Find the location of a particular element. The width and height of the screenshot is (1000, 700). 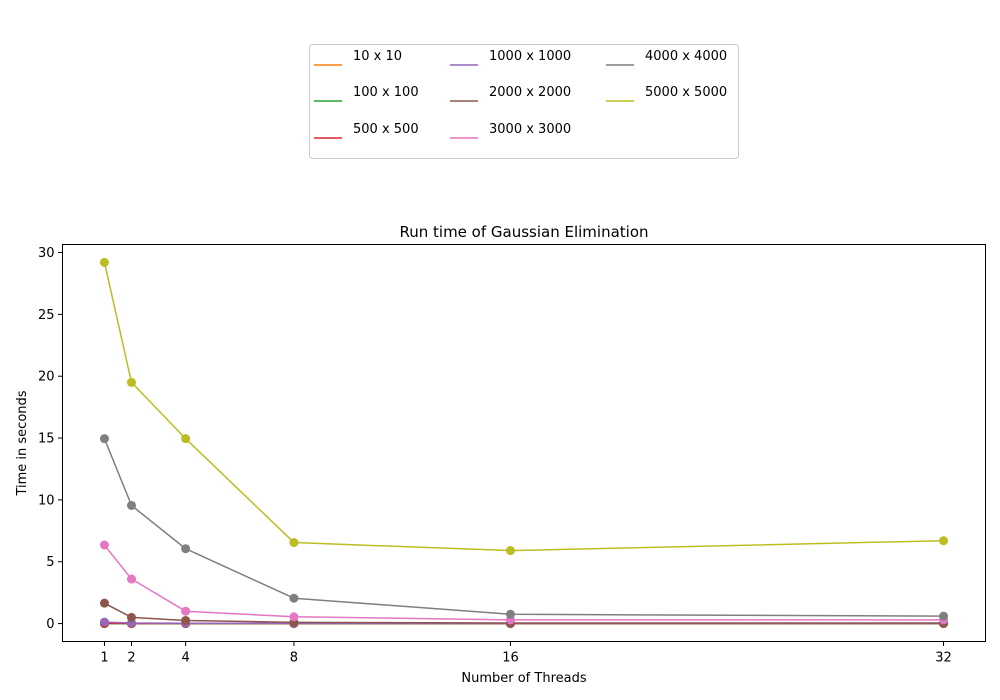

x-tick-label: 16 is located at coordinates (510, 658).